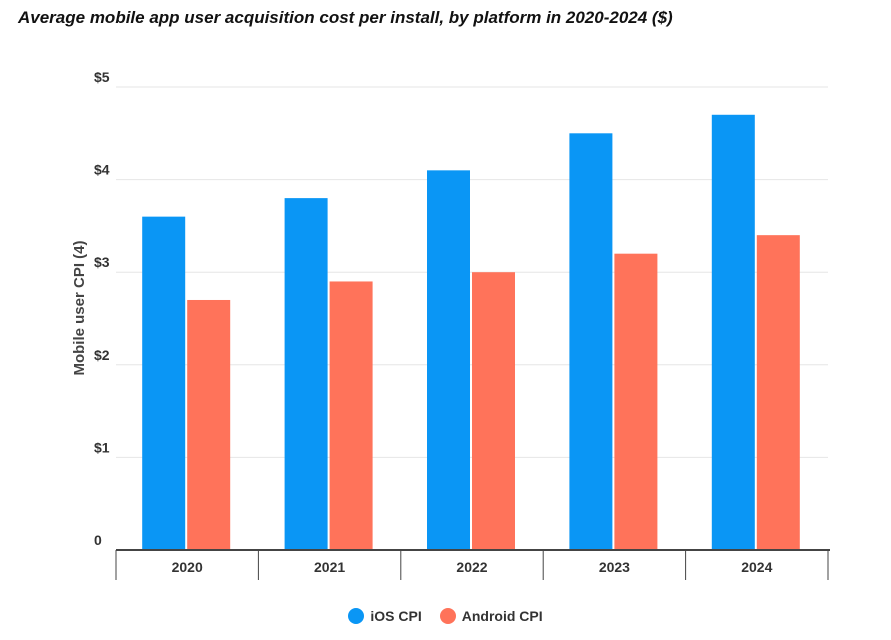 The height and width of the screenshot is (640, 891). Describe the element at coordinates (471, 567) in the screenshot. I see `x-tick-label-2022: 2022` at that location.